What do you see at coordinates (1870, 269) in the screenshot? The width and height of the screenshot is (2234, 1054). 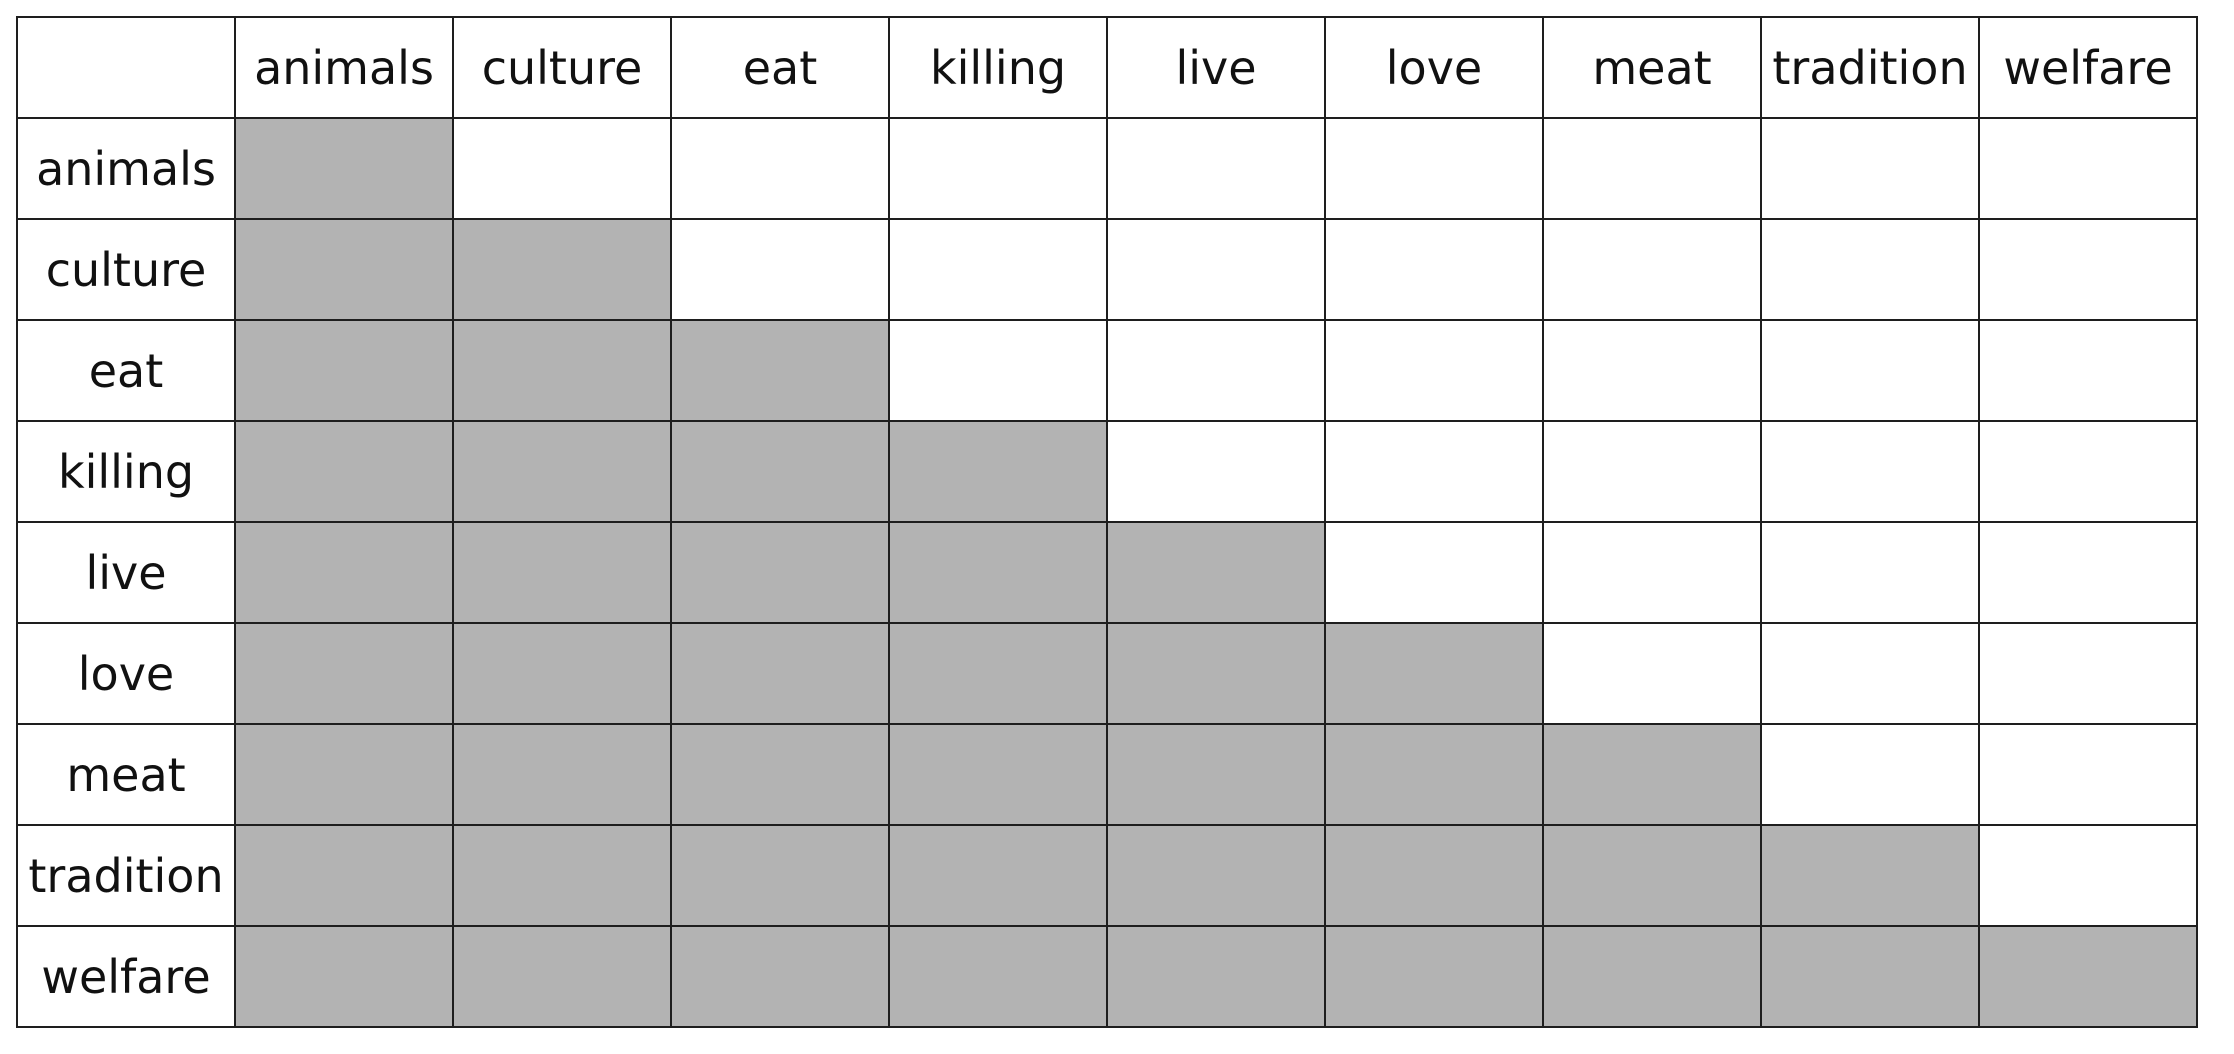 I see `empty-cell-culture-tradition` at bounding box center [1870, 269].